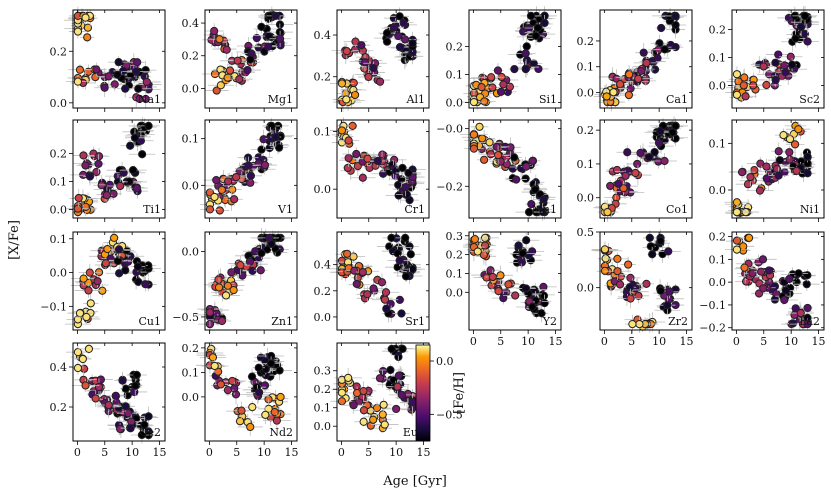  Describe the element at coordinates (677, 209) in the screenshot. I see `panel-label: Co1` at that location.